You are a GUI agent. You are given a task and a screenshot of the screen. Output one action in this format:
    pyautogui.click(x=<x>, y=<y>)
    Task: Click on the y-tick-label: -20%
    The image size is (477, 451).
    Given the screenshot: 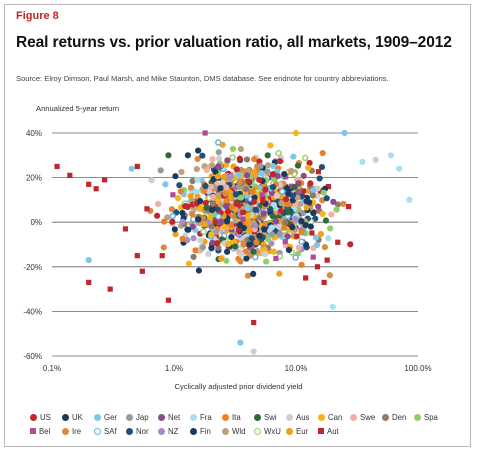 What is the action you would take?
    pyautogui.click(x=32, y=267)
    